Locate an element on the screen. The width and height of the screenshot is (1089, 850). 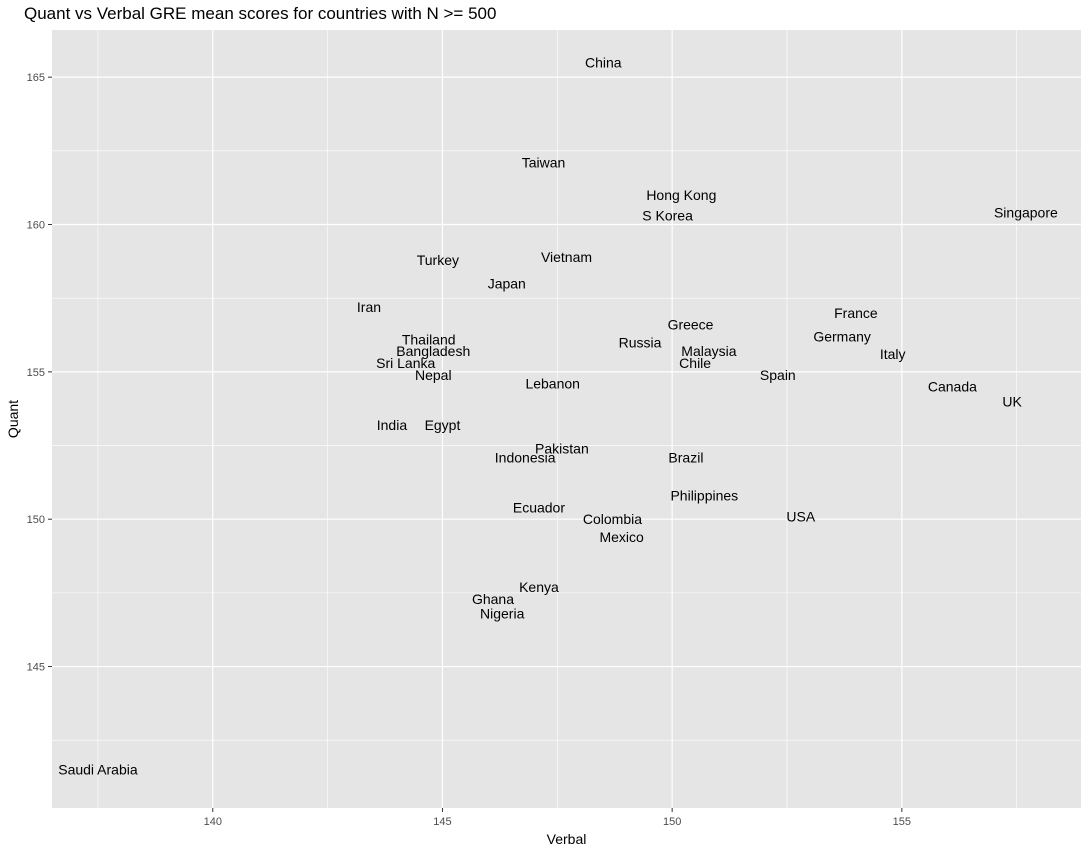
point-label-nigeria: Nigeria is located at coordinates (502, 614).